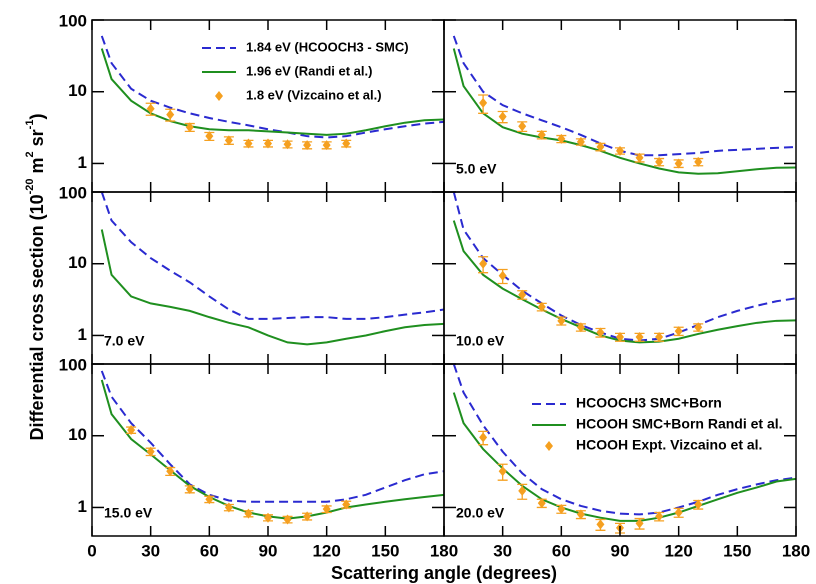 The image size is (816, 584). What do you see at coordinates (73, 364) in the screenshot?
I see `y-tick-label: 100` at bounding box center [73, 364].